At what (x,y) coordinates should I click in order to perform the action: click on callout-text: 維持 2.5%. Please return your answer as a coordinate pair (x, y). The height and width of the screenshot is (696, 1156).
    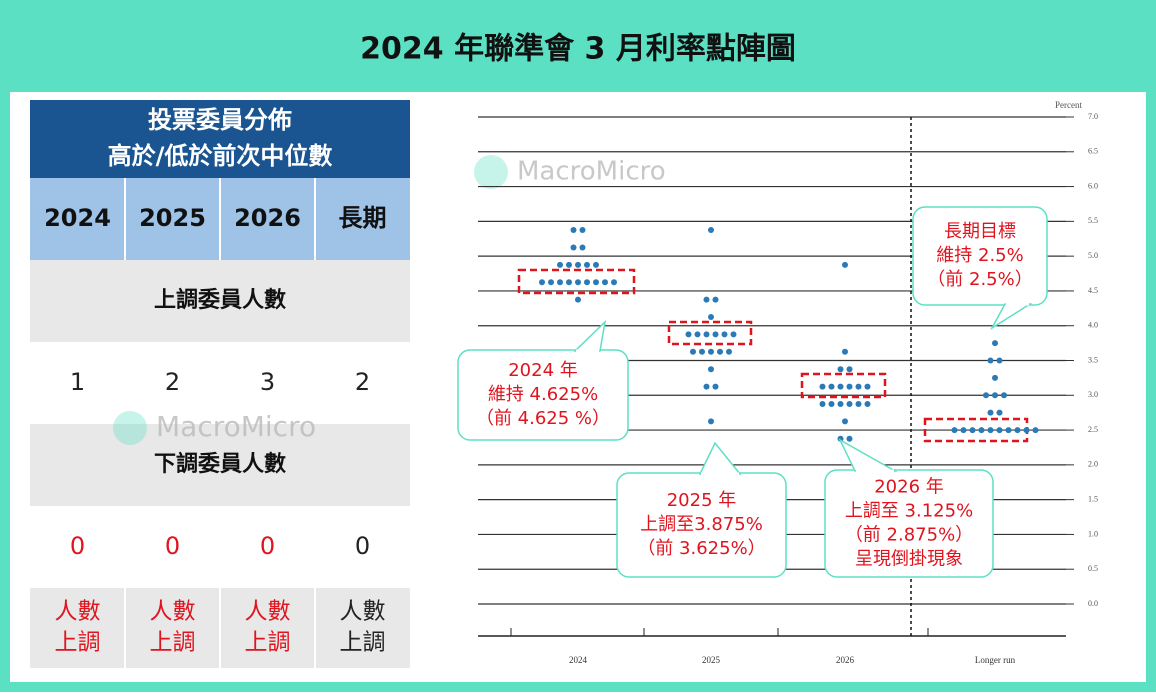
    Looking at the image, I should click on (979, 255).